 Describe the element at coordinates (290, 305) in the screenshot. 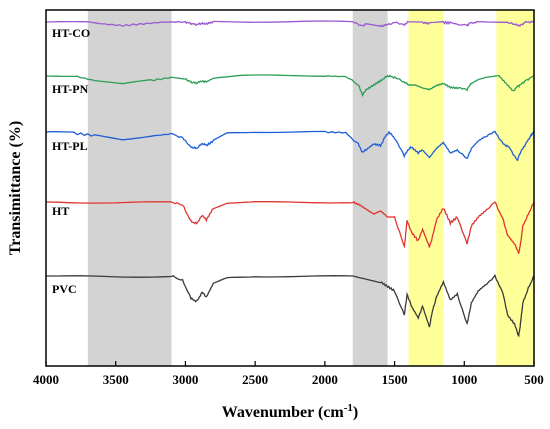

I see `series-line-pvc` at that location.